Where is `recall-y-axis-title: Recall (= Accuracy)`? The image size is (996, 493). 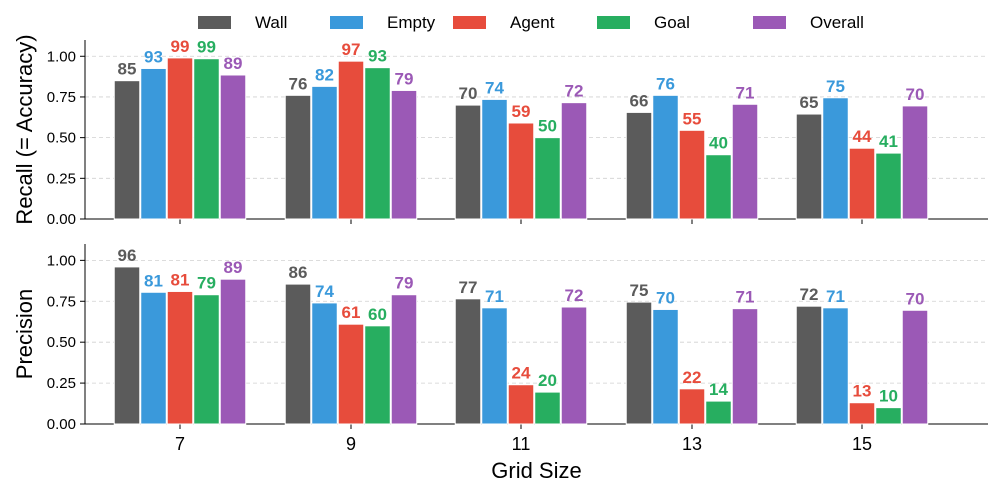
recall-y-axis-title: Recall (= Accuracy) is located at coordinates (24, 129).